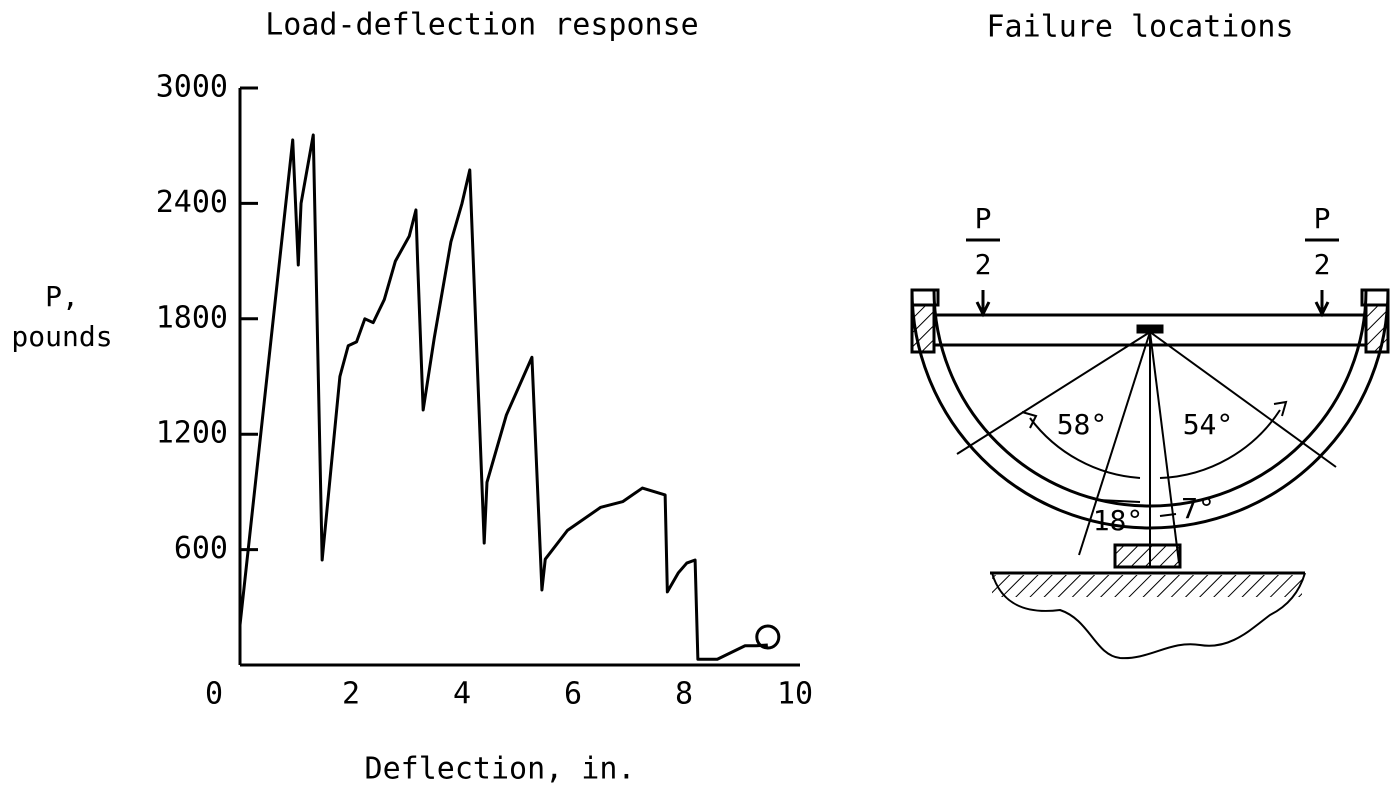 This screenshot has width=1394, height=788. What do you see at coordinates (61, 336) in the screenshot?
I see `y-axis-label: pounds` at bounding box center [61, 336].